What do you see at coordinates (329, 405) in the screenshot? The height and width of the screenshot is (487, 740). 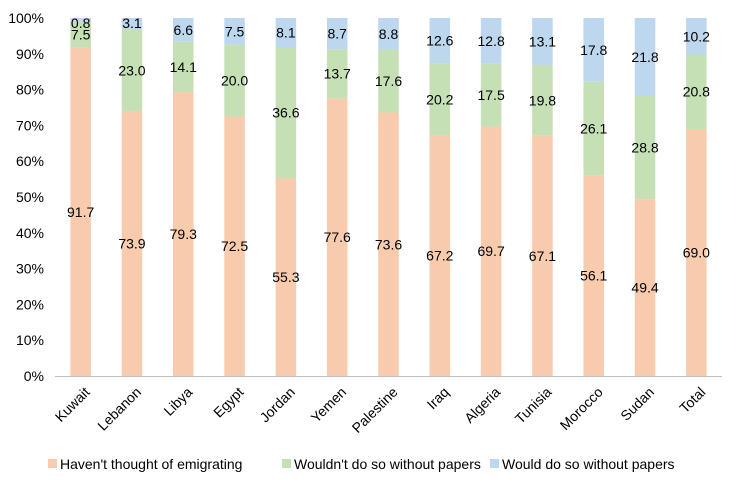 I see `x-tick-label: Yemen` at bounding box center [329, 405].